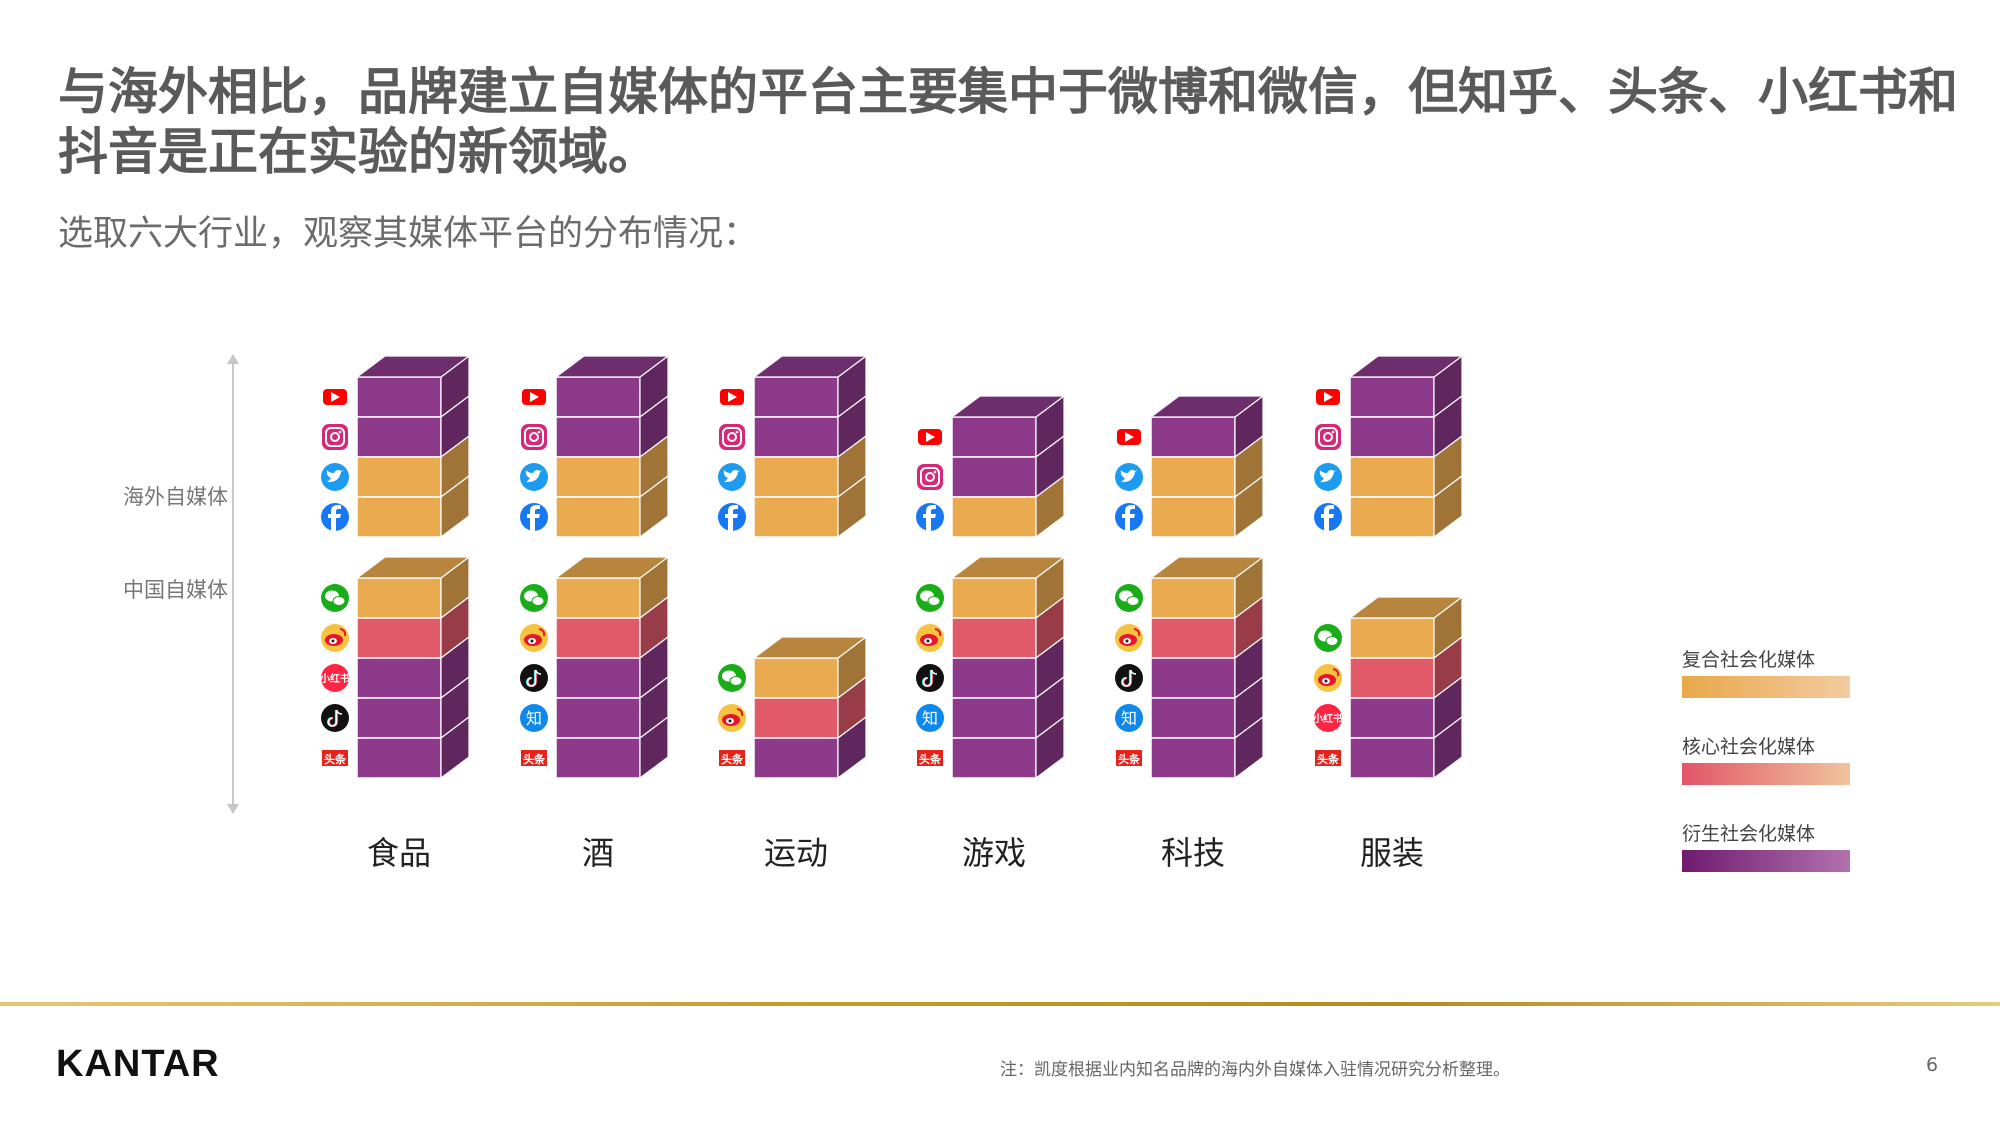  Describe the element at coordinates (1392, 678) in the screenshot. I see `block-china-5-weibo` at that location.